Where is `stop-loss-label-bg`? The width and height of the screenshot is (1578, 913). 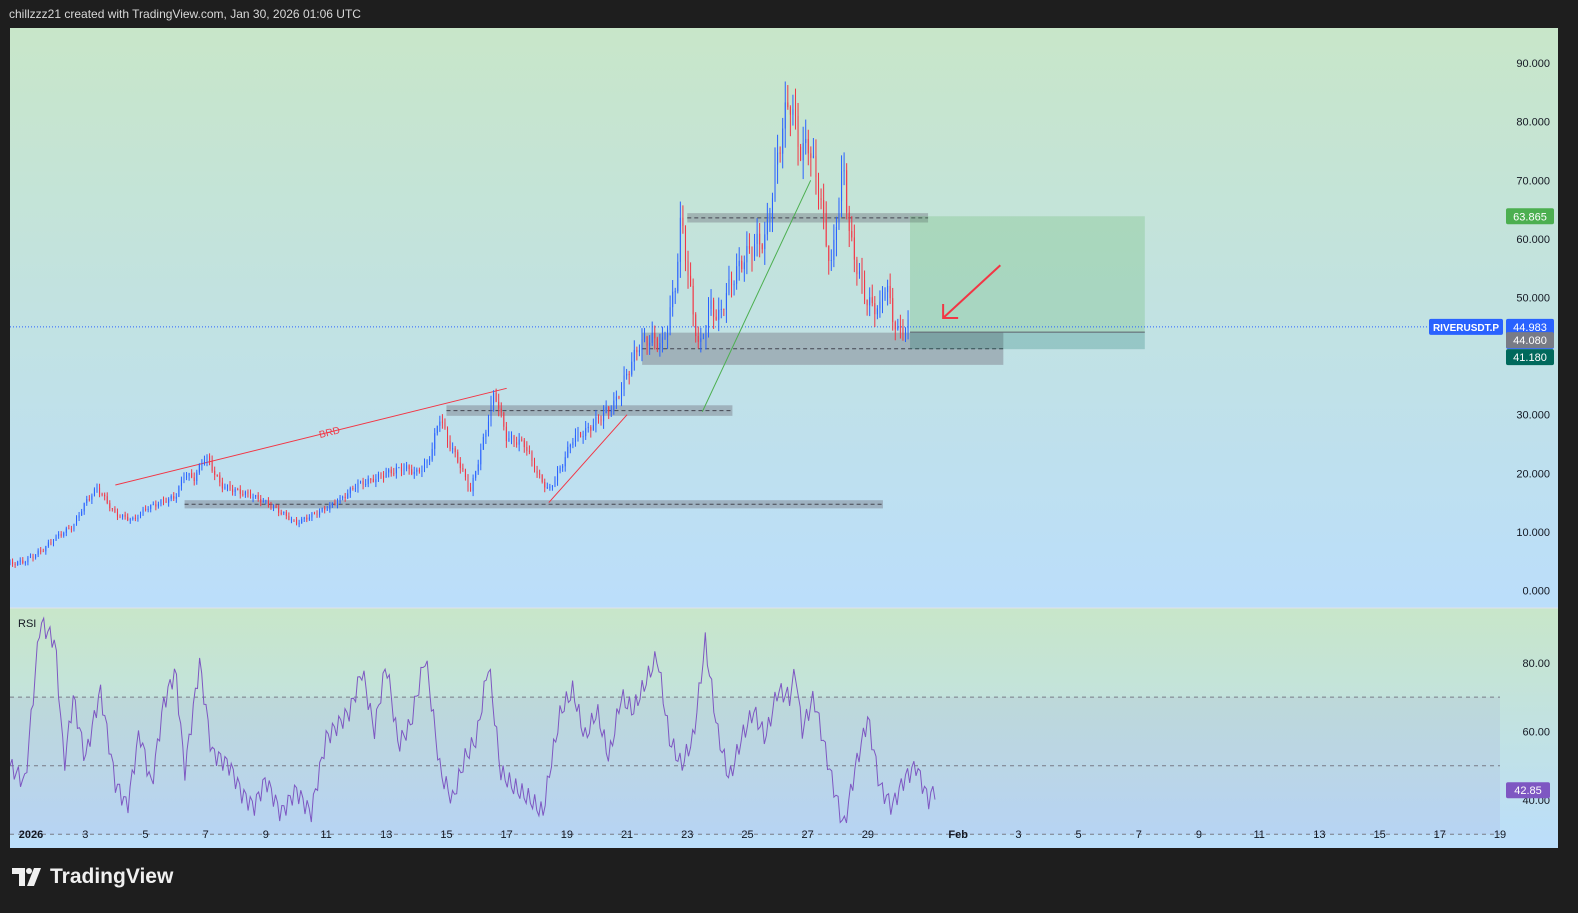 stop-loss-label-bg is located at coordinates (1530, 357).